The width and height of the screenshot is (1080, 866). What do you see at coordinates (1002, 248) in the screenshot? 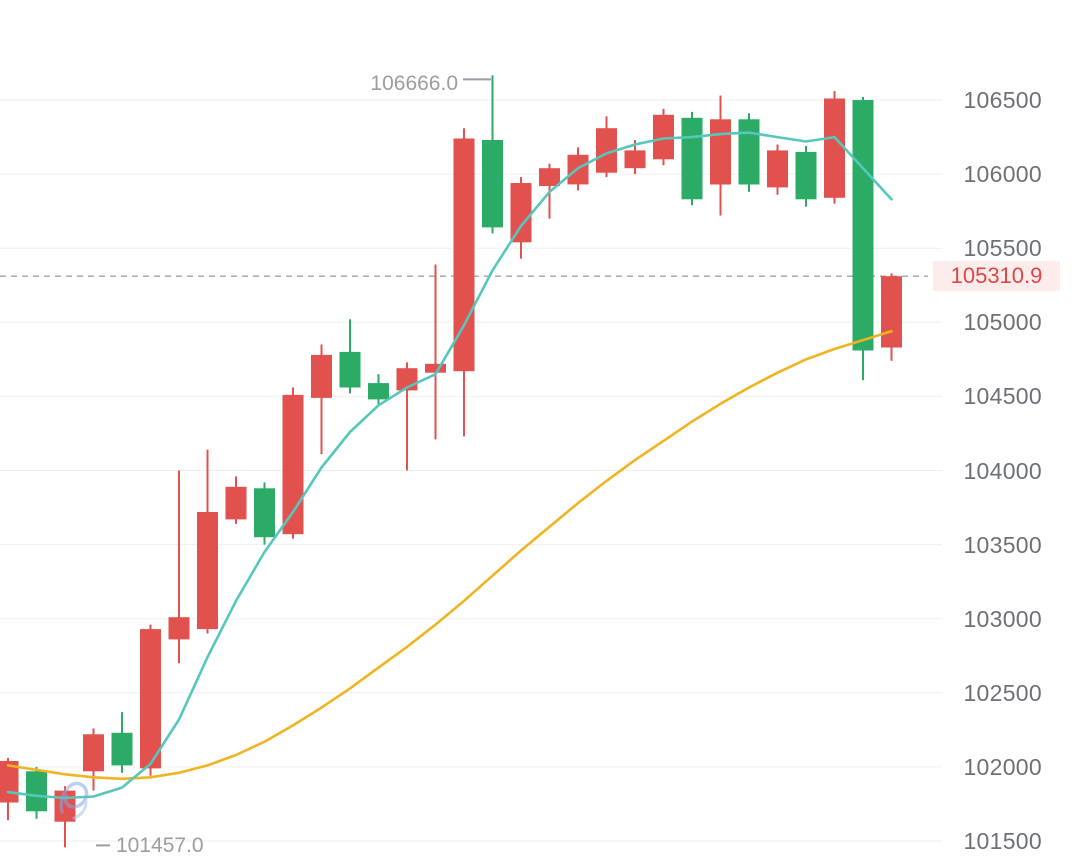
I see `y-axis-tick-label: 105500` at bounding box center [1002, 248].